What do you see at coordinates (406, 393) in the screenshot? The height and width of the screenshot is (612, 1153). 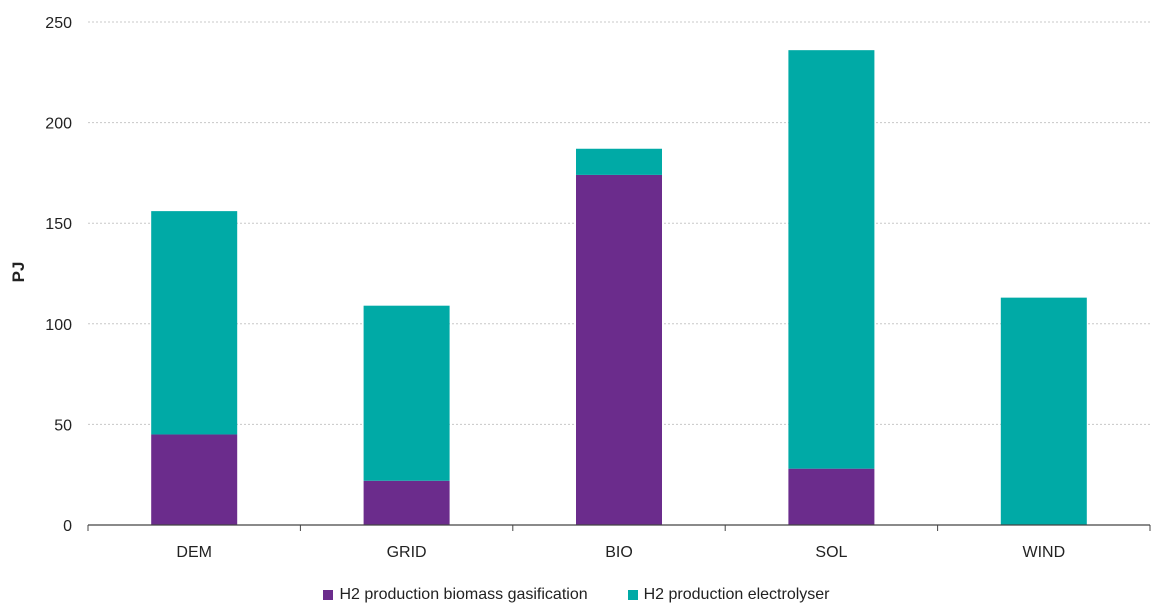 I see `bar-grid-electrolyser` at bounding box center [406, 393].